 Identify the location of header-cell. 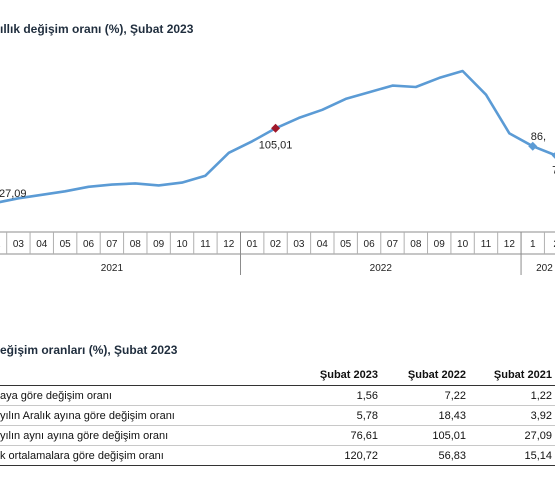
(121, 375).